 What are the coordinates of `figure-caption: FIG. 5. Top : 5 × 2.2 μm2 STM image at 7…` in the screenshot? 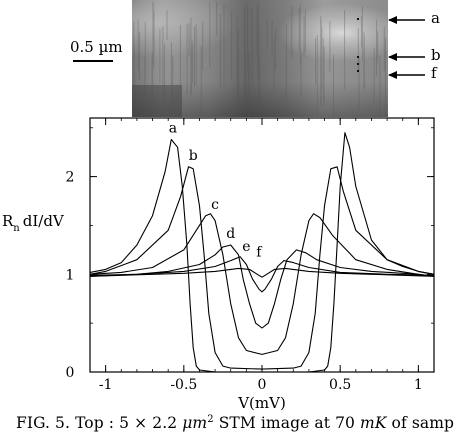 It's located at (235, 423).